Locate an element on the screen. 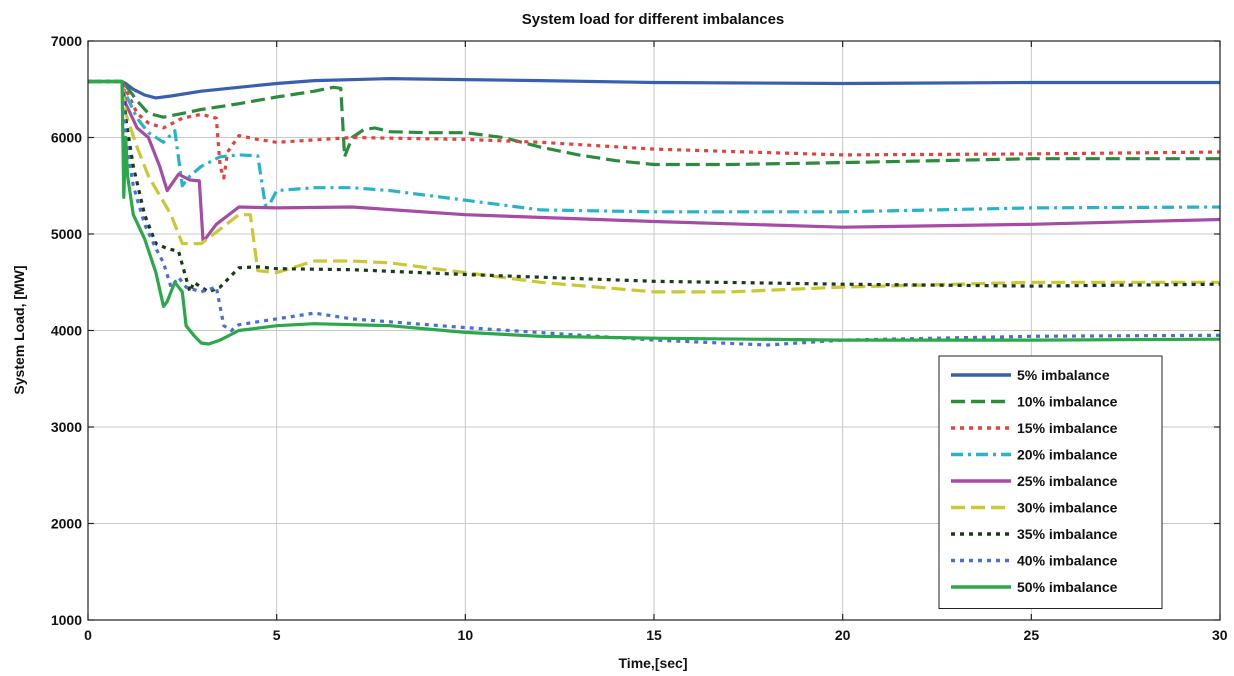 This screenshot has height=676, width=1234. legend-label: 25% imbalance is located at coordinates (1067, 481).